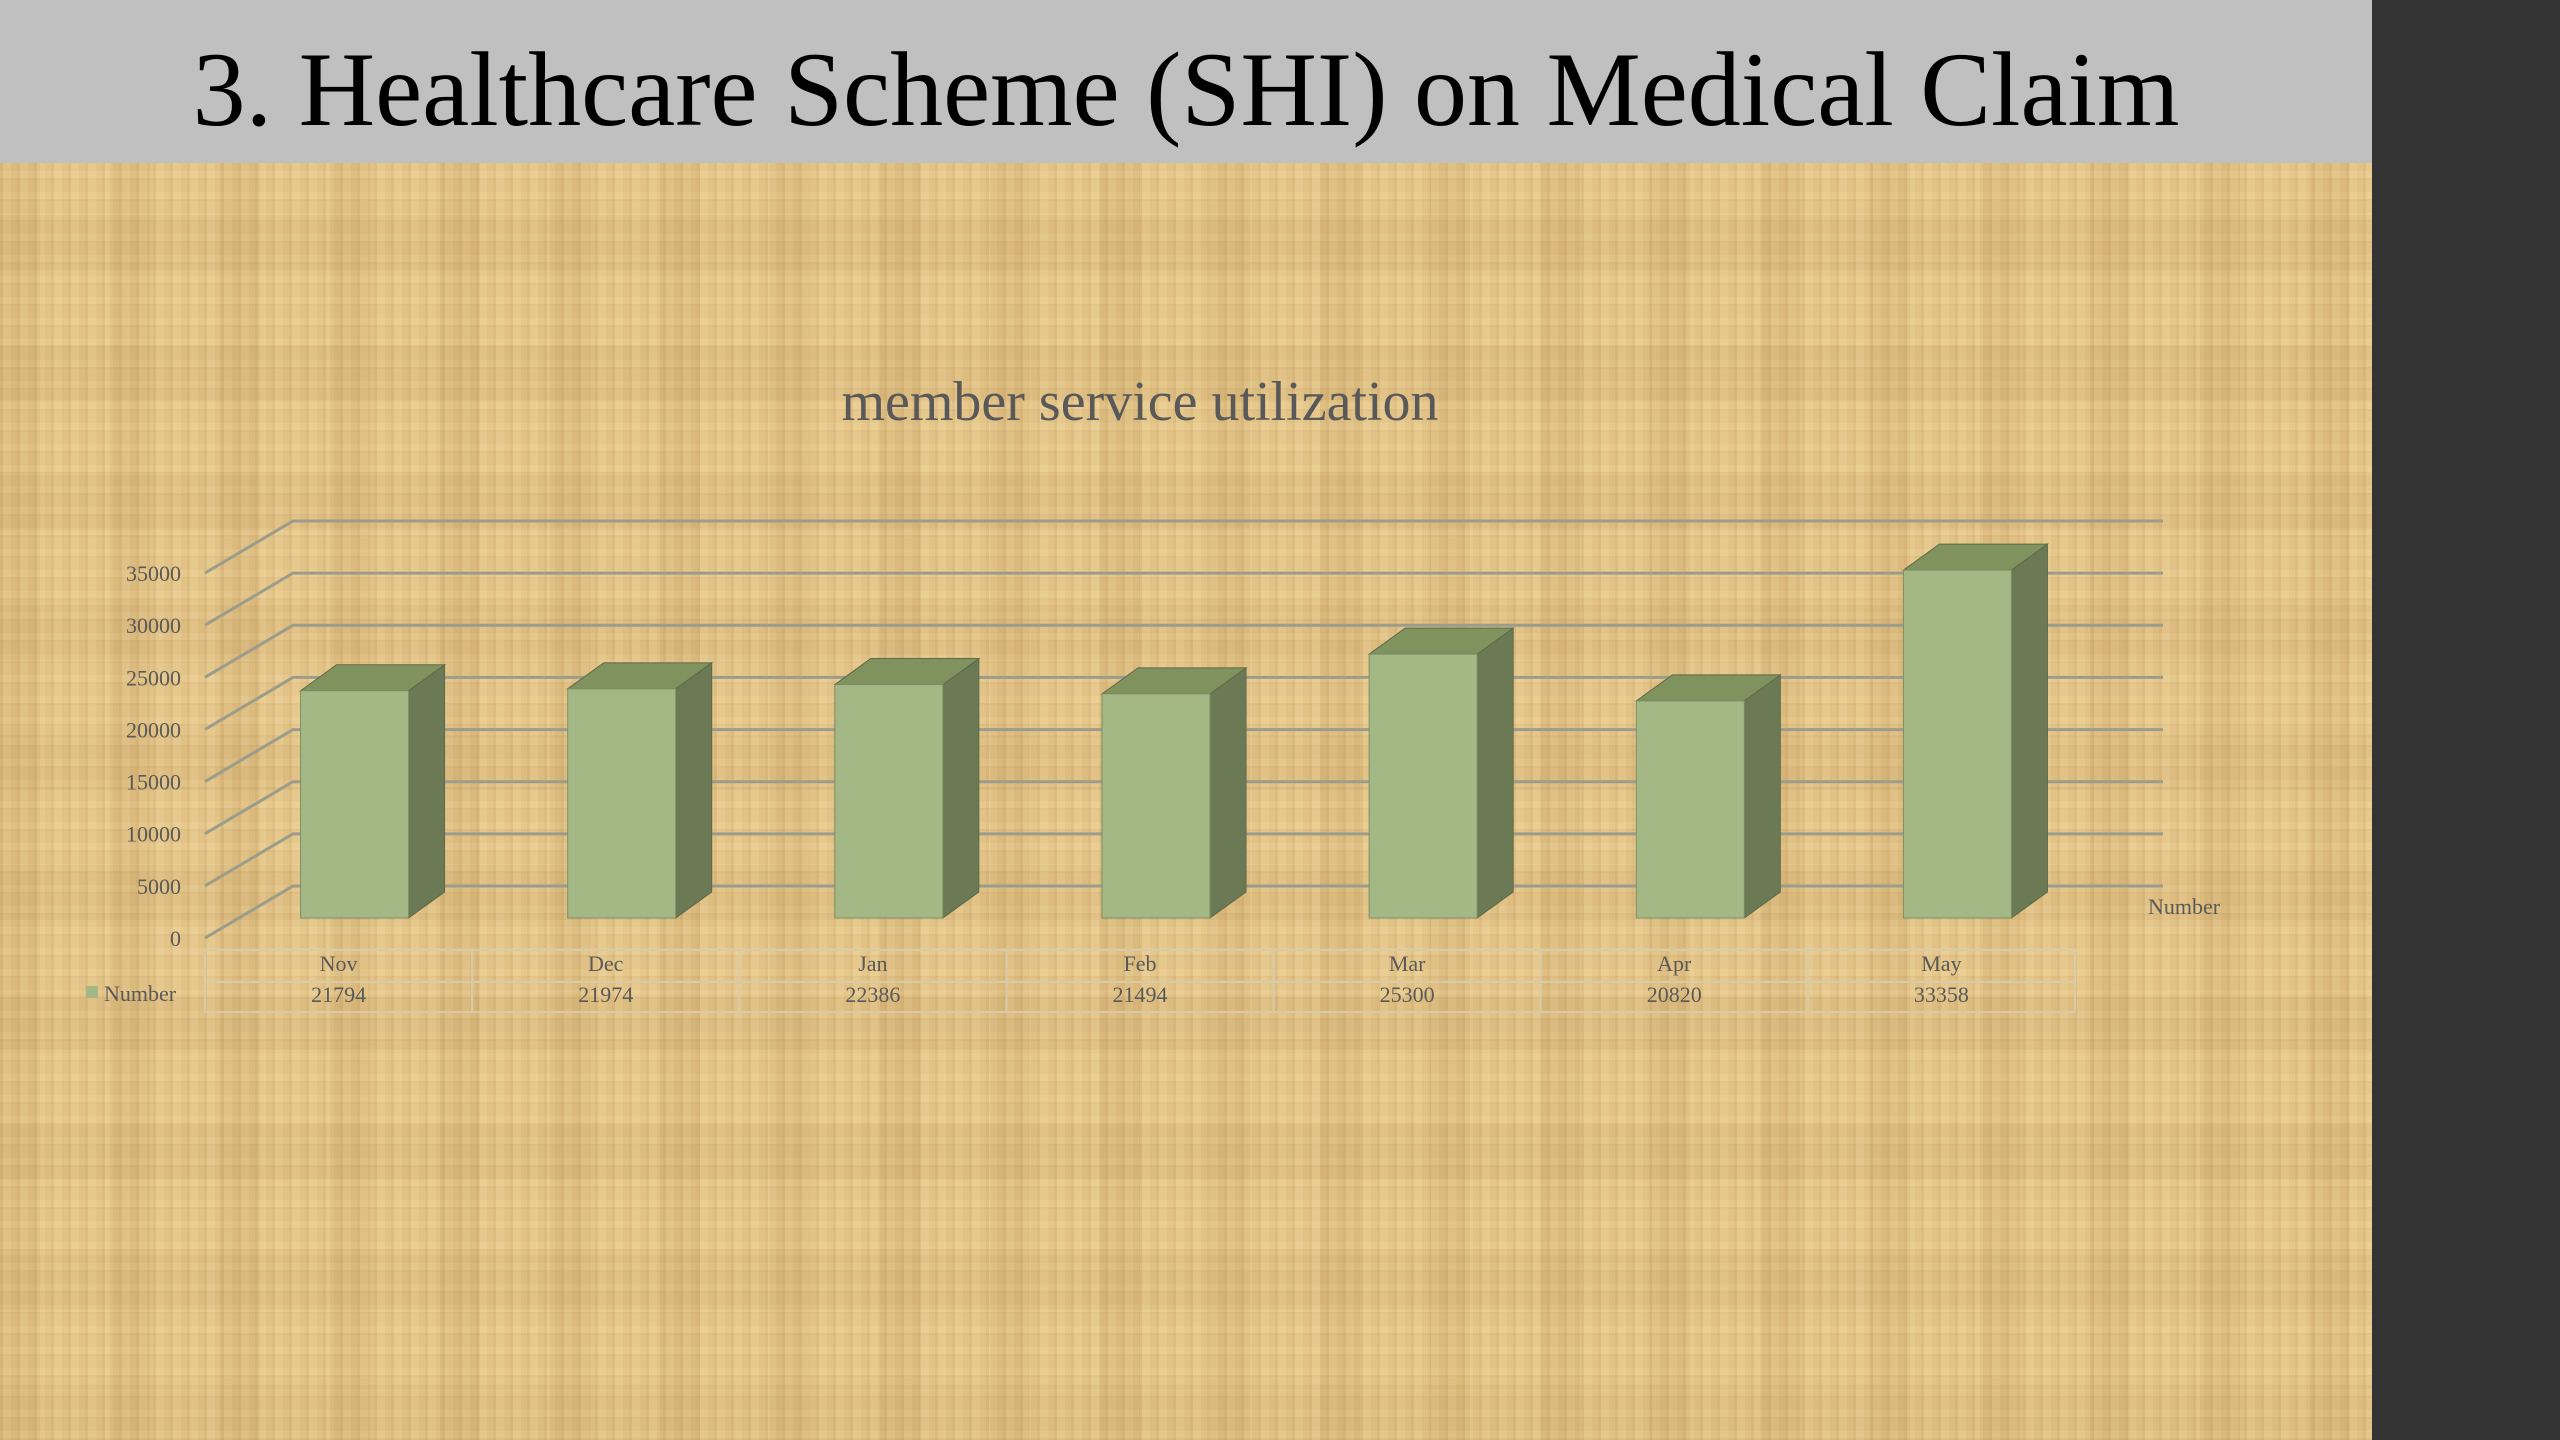 Image resolution: width=2560 pixels, height=1440 pixels. Describe the element at coordinates (872, 963) in the screenshot. I see `x-category-label: Jan` at that location.